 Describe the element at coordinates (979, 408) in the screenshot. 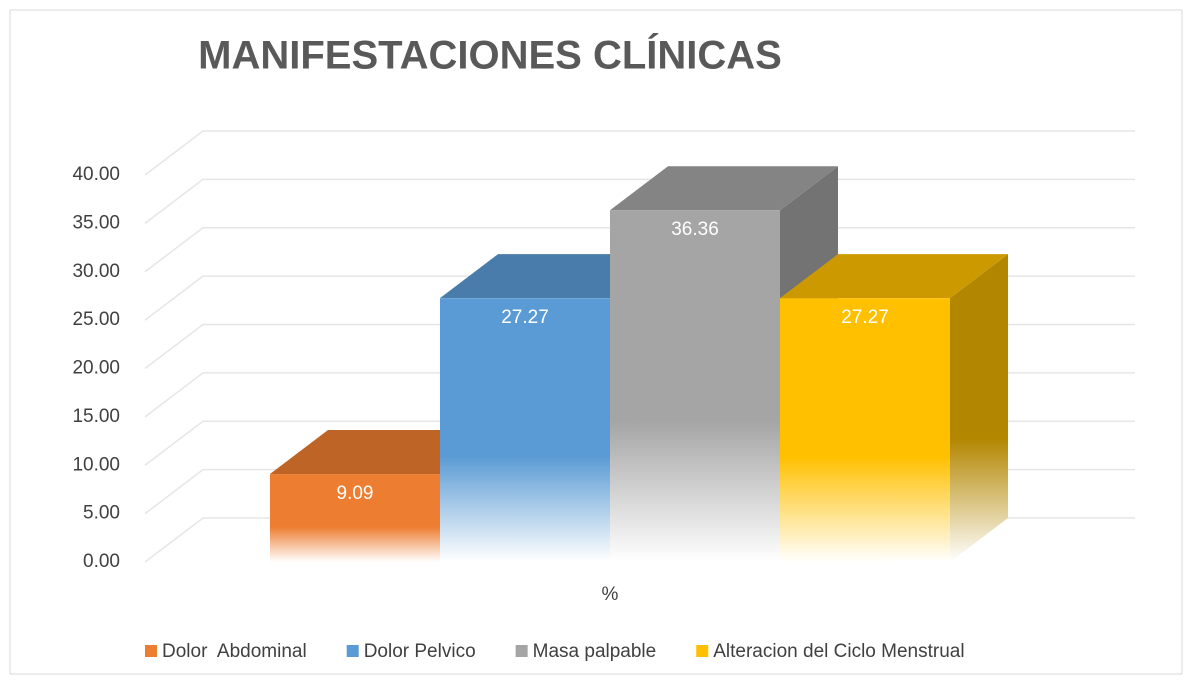

I see `bar-side` at that location.